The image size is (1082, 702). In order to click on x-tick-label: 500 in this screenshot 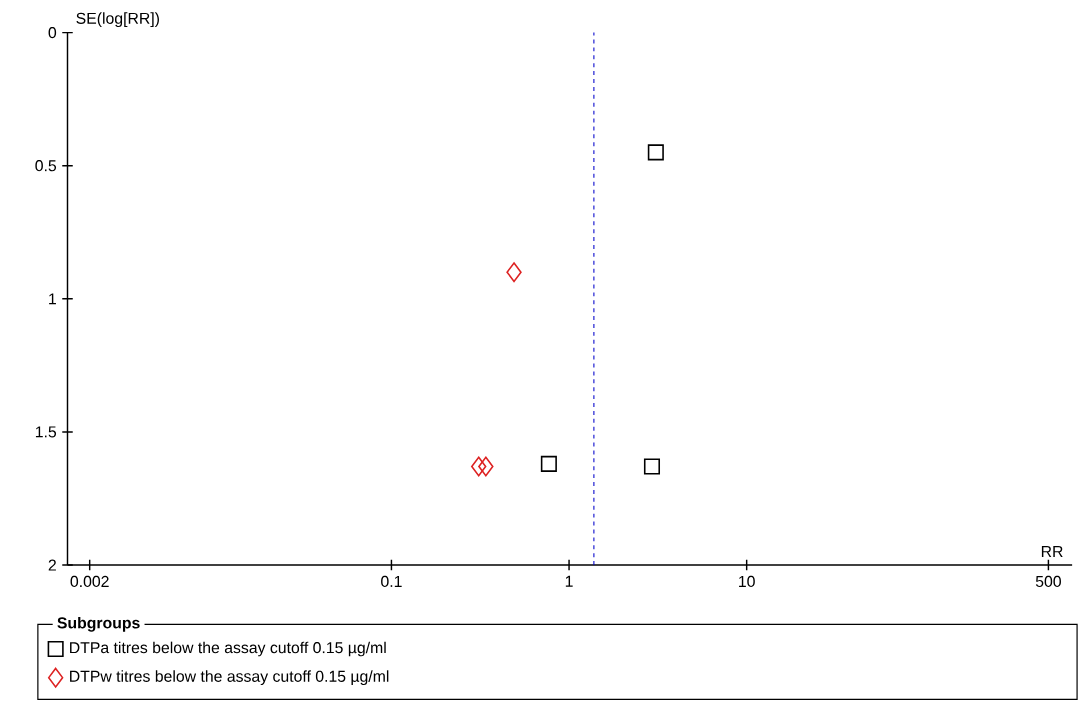, I will do `click(1048, 581)`.